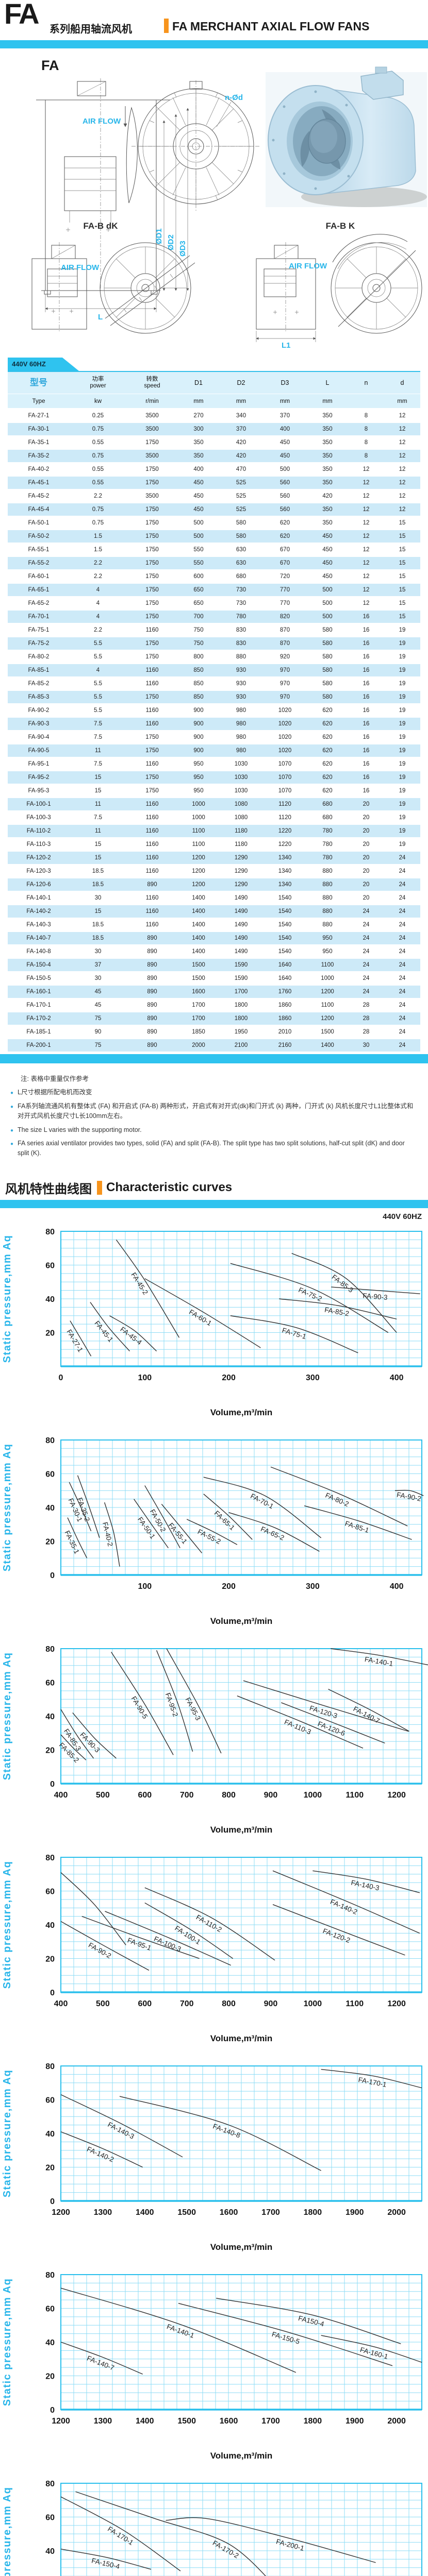 The image size is (428, 2576). I want to click on y-tick-label: 40, so click(50, 2342).